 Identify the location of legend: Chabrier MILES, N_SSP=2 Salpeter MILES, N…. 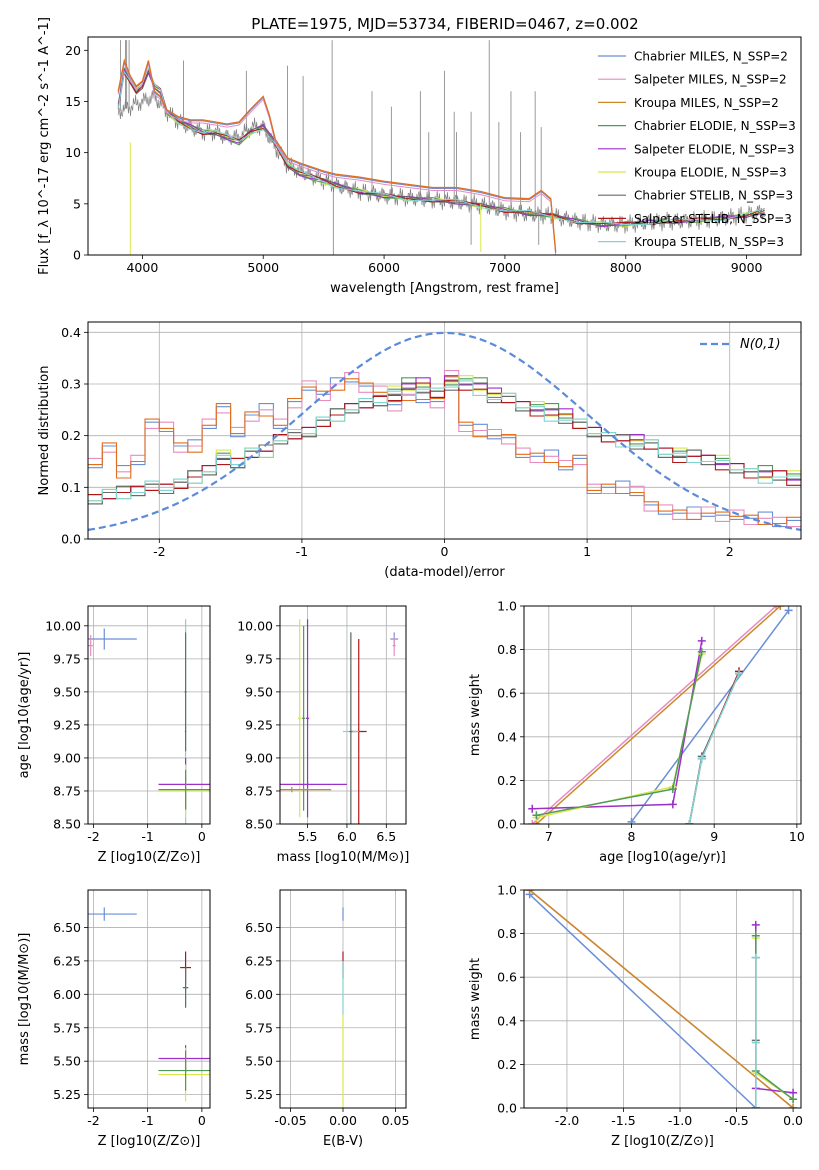
(697, 149).